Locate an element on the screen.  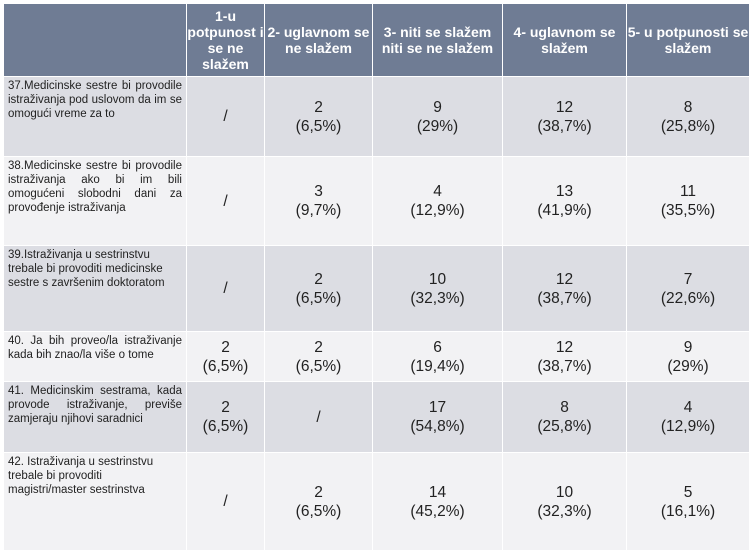
value-cell: 17 (54,8%) is located at coordinates (437, 417).